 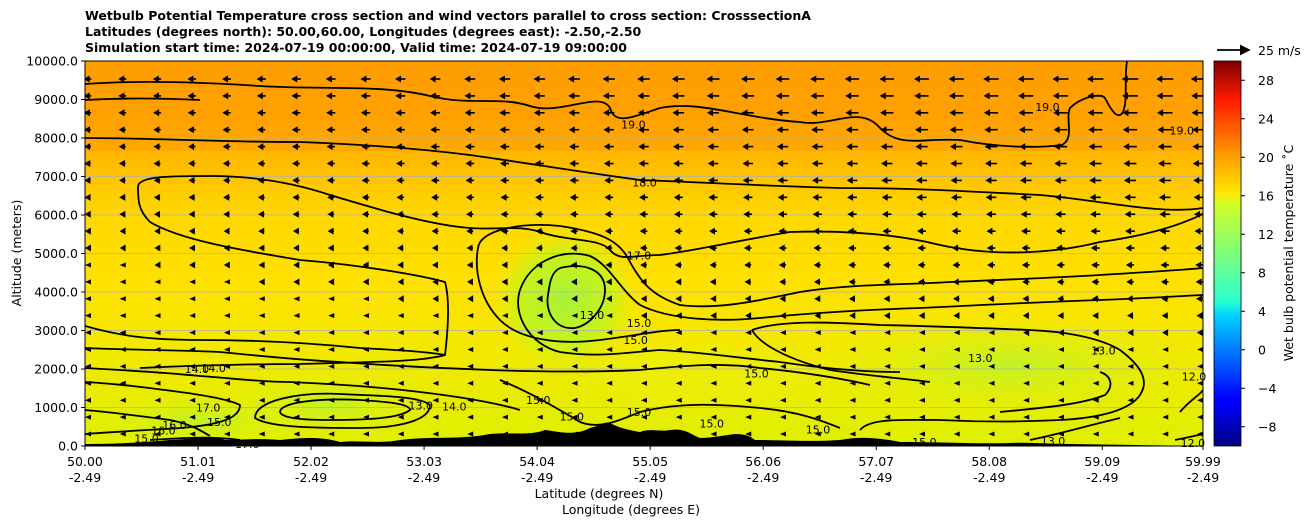 I want to click on colorbar-tick-label: 28, so click(x=1266, y=80).